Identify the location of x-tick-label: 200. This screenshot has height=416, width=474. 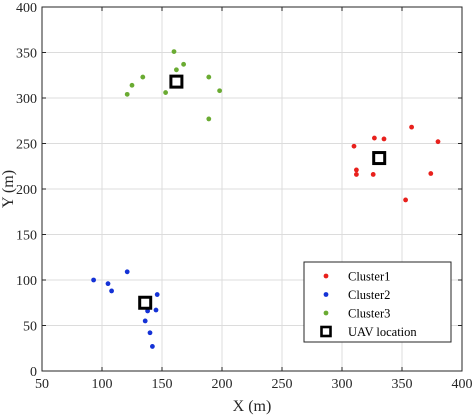
(222, 384).